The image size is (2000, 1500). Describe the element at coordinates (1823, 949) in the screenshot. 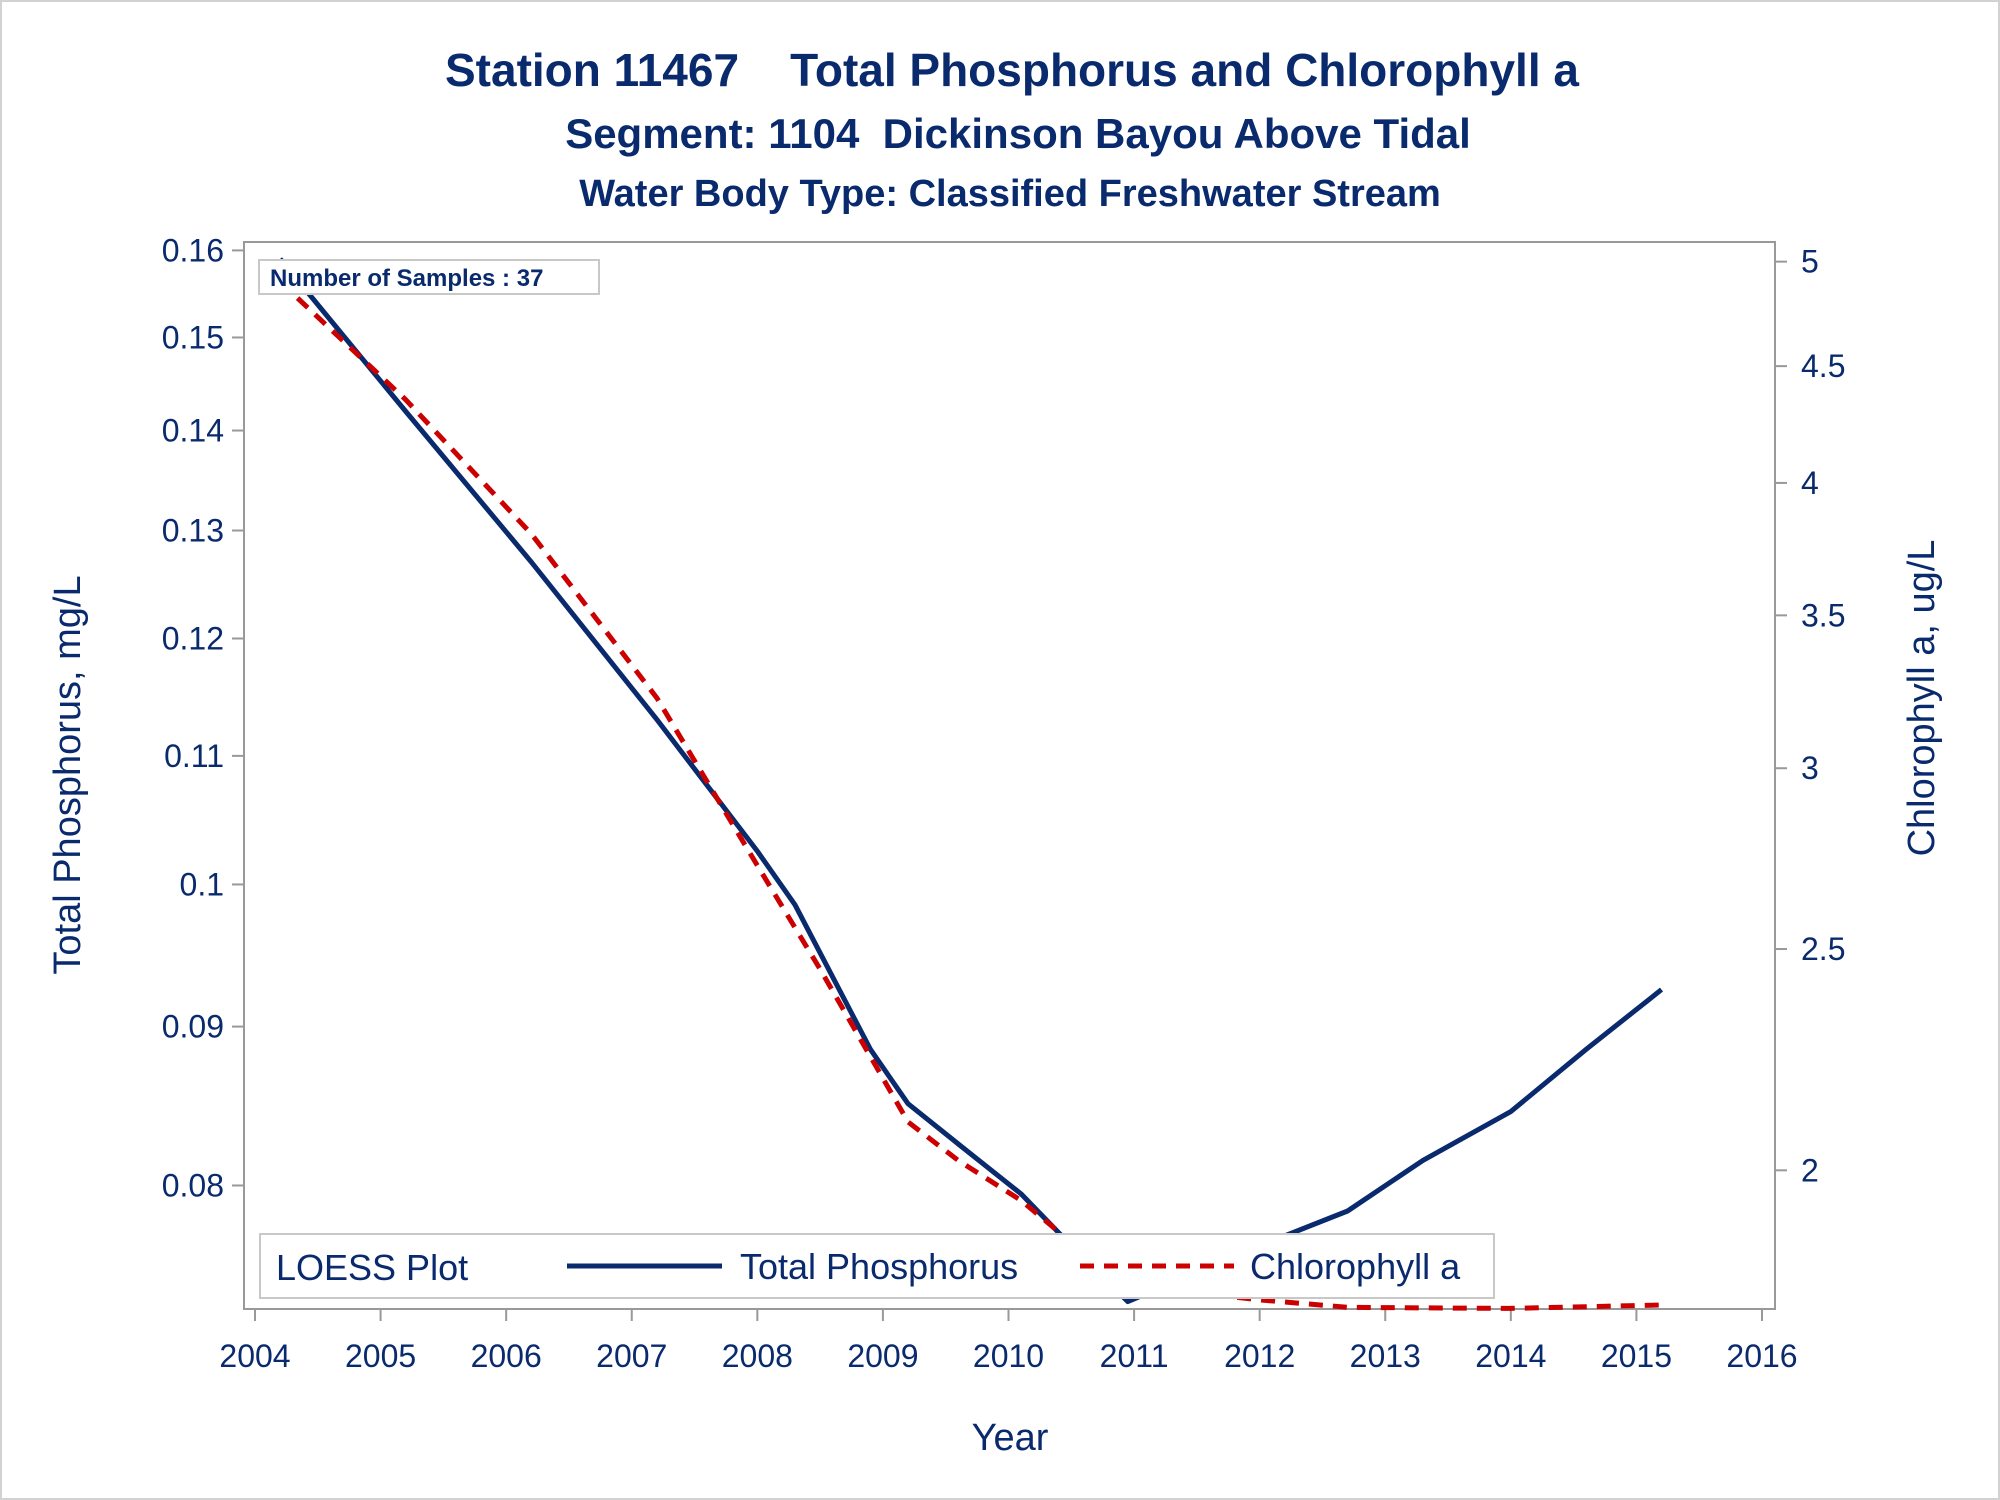

I see `y2-tick-label: 2.5` at that location.